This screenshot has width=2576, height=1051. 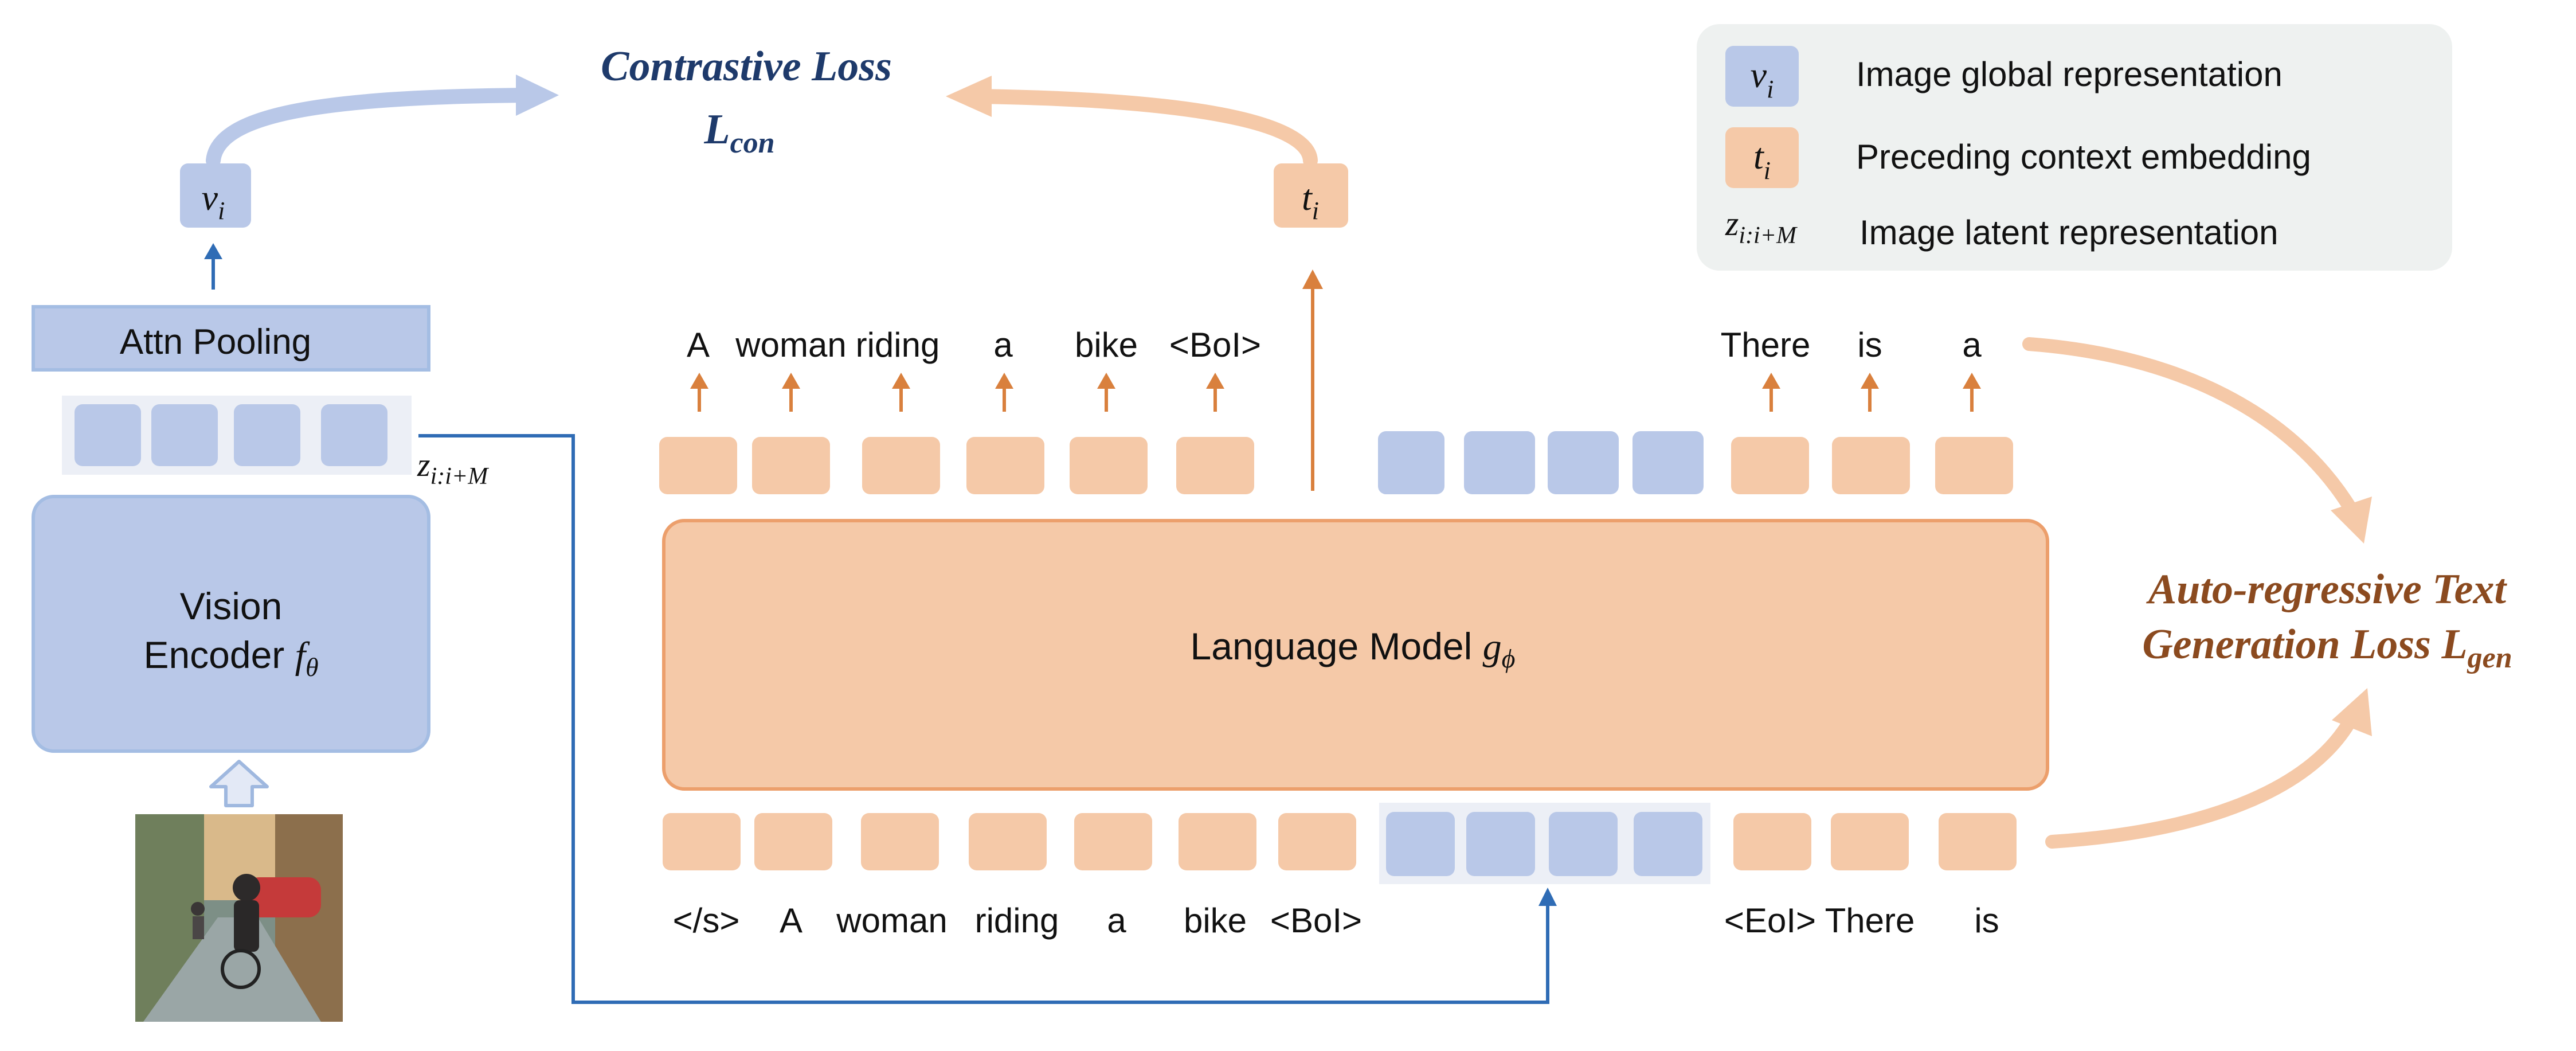 What do you see at coordinates (1147, 283) in the screenshot?
I see `ti-branch: ti` at bounding box center [1147, 283].